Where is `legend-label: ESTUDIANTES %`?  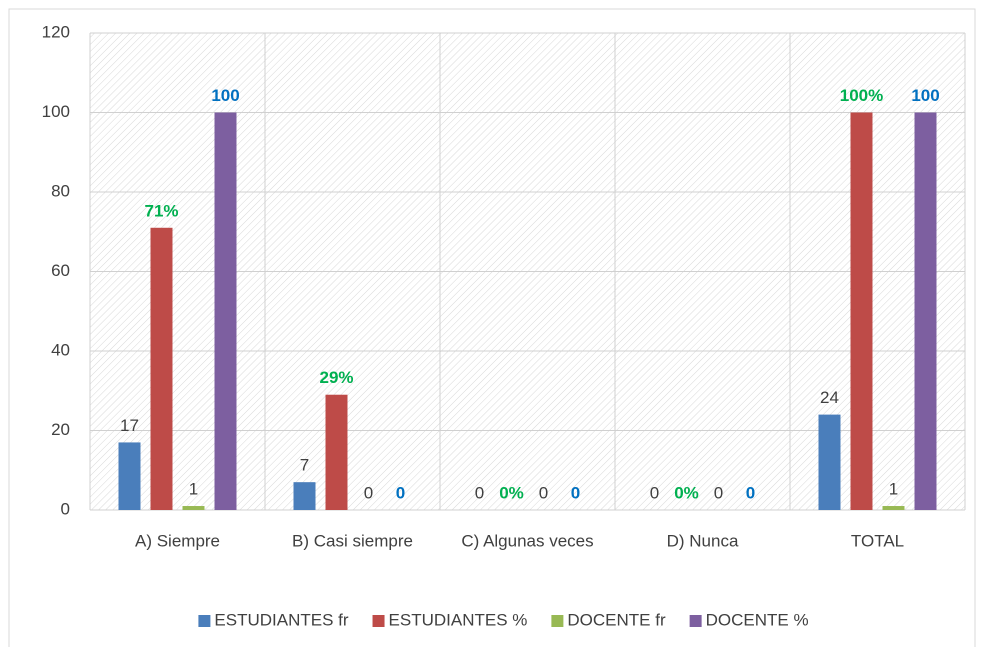 legend-label: ESTUDIANTES % is located at coordinates (458, 619).